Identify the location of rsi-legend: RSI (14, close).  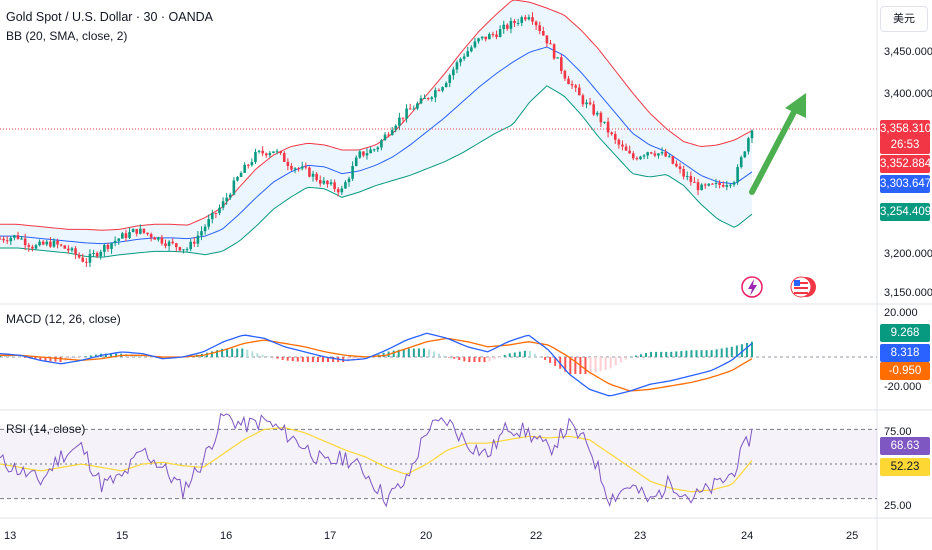
(46, 429).